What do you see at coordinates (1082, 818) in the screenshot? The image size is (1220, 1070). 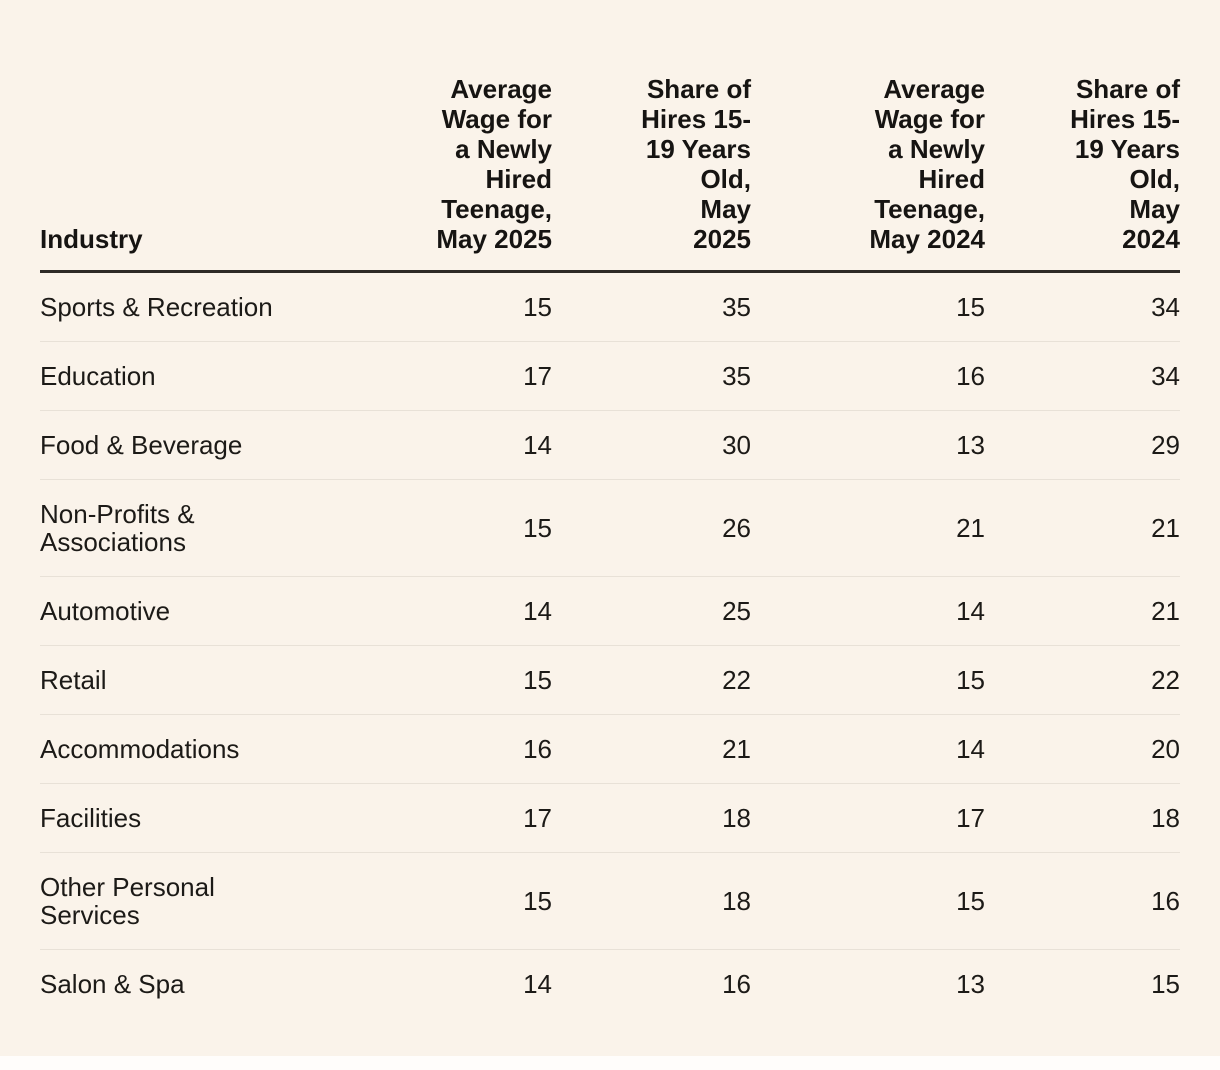 I see `share-hires-2024-cell: 18` at bounding box center [1082, 818].